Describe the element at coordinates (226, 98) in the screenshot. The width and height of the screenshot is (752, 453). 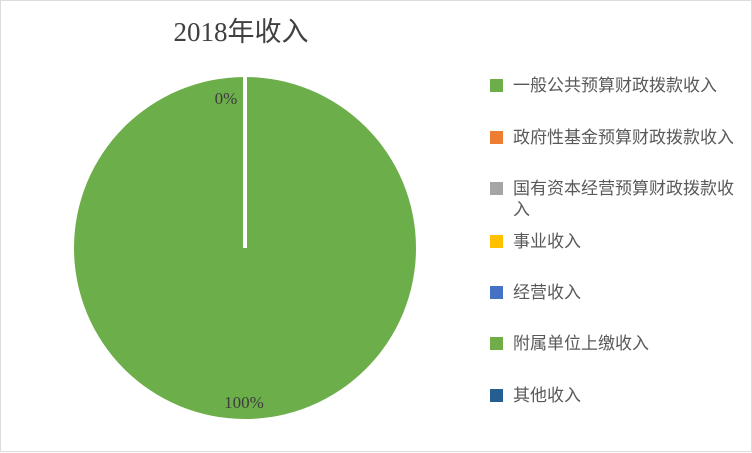
I see `pie-label-zero-percent: 0%` at that location.